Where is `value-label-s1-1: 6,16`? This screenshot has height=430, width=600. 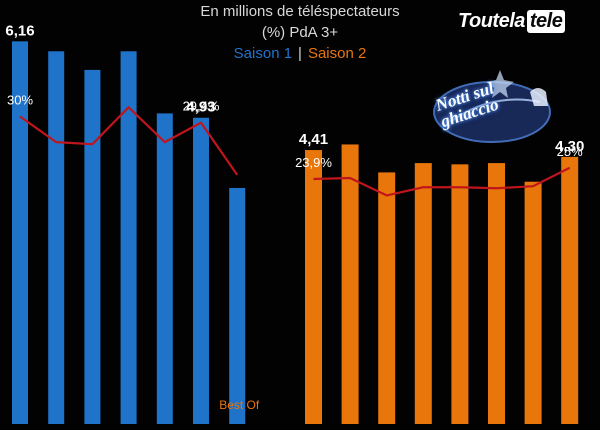 value-label-s1-1: 6,16 is located at coordinates (19, 30).